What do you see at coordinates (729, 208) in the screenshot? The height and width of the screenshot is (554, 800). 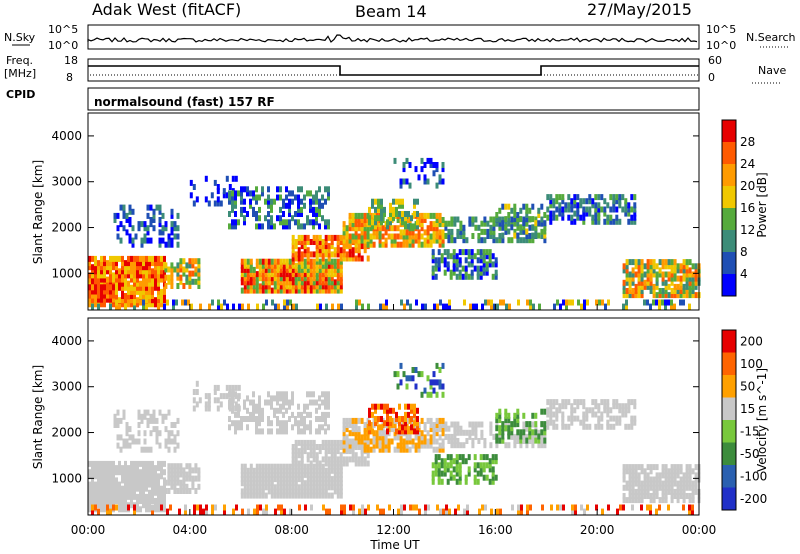 I see `colorbar-frame` at bounding box center [729, 208].